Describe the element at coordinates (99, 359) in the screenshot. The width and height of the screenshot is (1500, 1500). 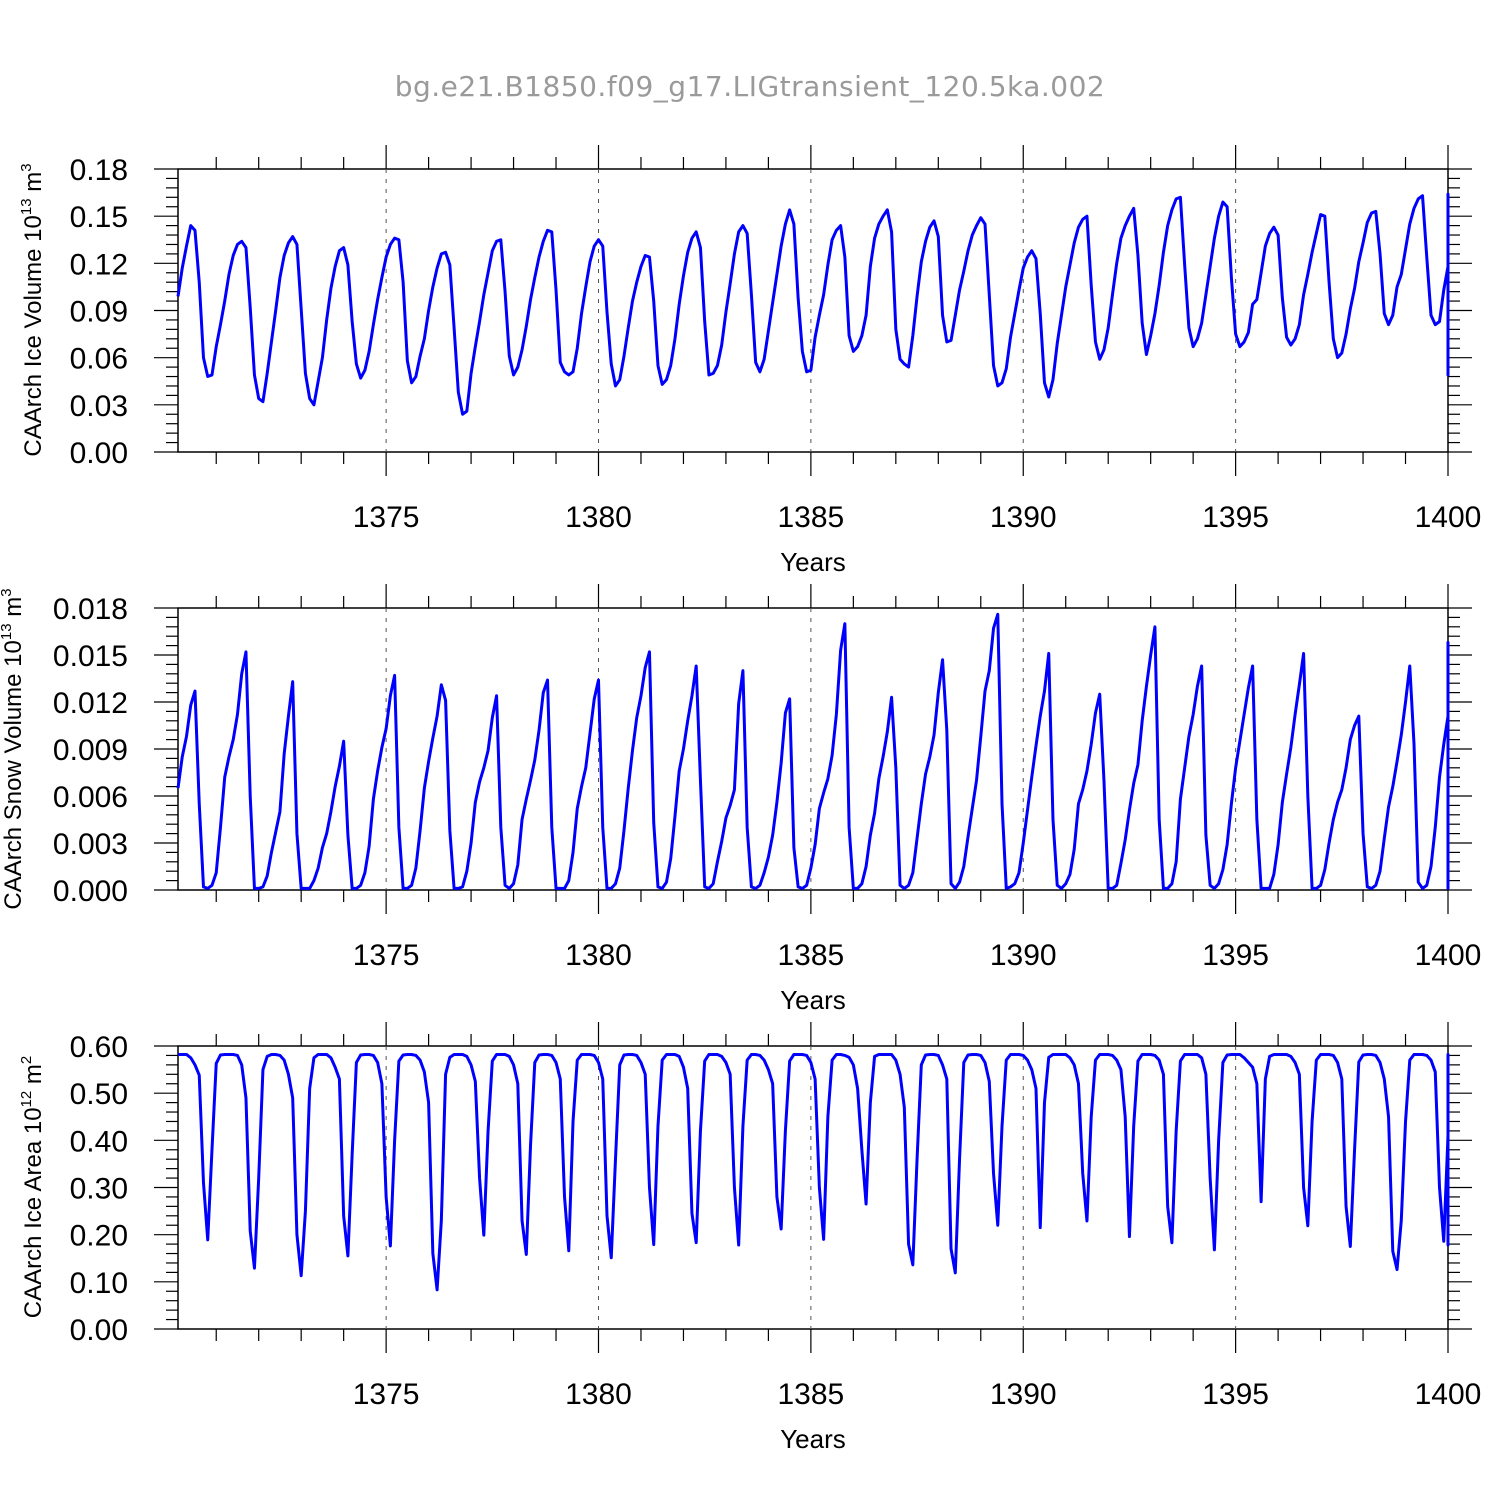
I see `y-tick-label: 0.06` at that location.